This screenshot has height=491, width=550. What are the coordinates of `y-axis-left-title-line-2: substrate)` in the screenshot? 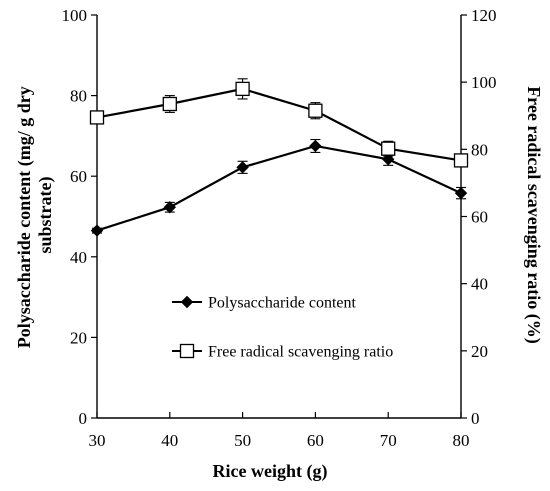 It's located at (45, 215).